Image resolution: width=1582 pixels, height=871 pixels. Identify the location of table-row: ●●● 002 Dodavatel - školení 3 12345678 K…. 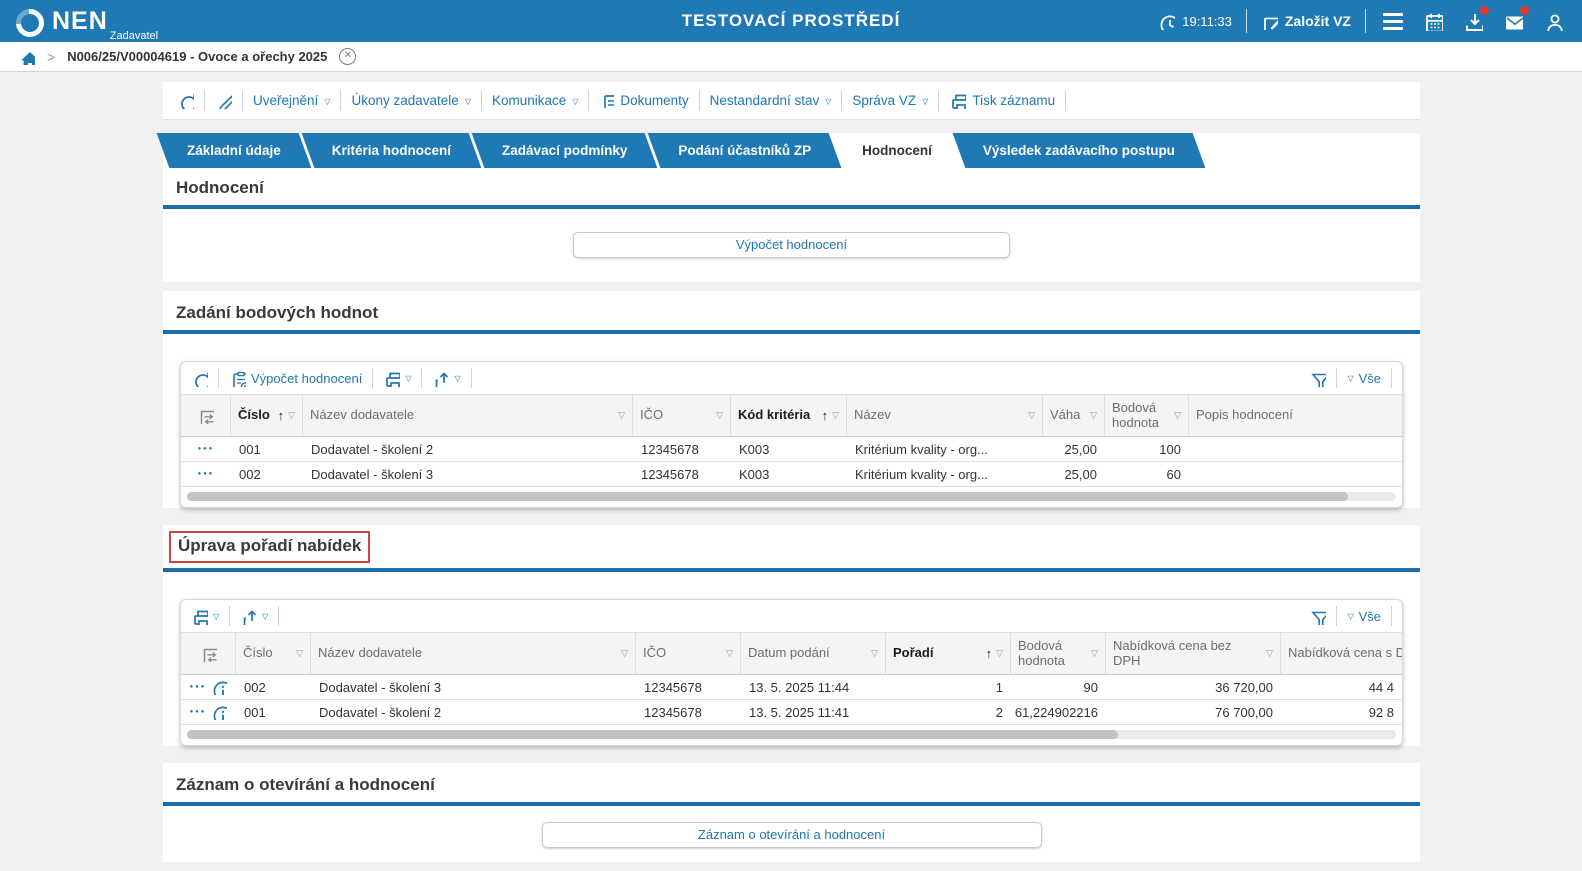
(791, 474).